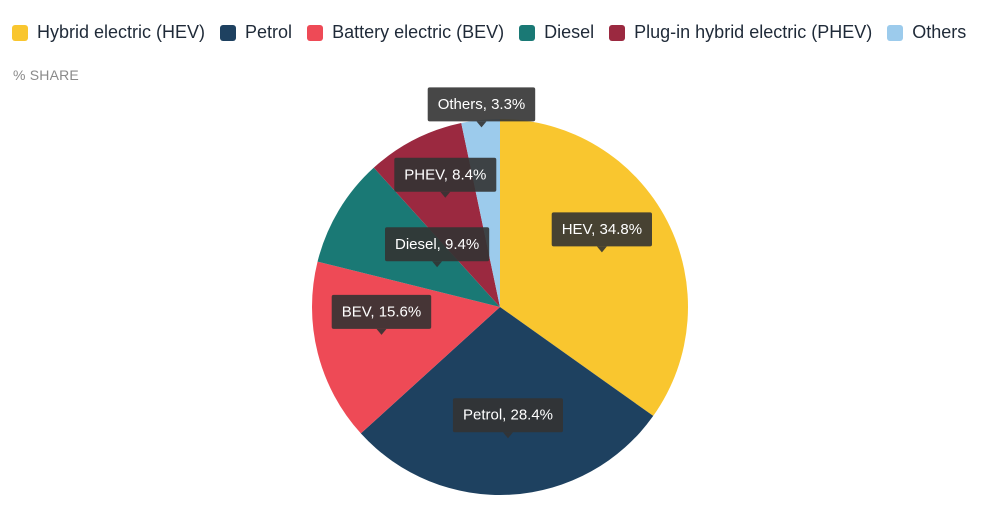  What do you see at coordinates (121, 32) in the screenshot?
I see `legend-label-hev: Hybrid electric (HEV)` at bounding box center [121, 32].